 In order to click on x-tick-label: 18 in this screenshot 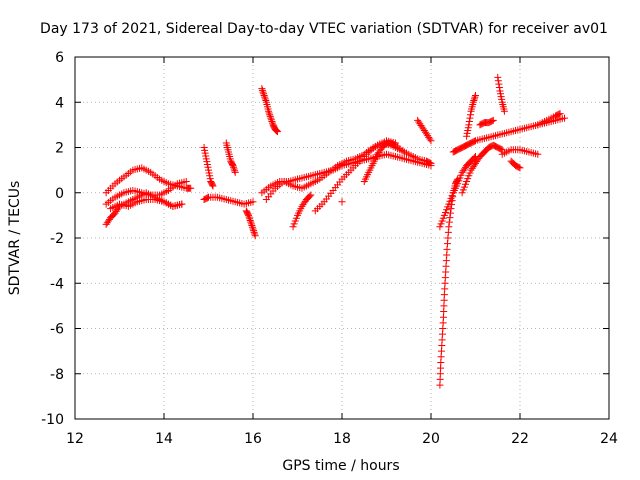, I will do `click(342, 439)`.